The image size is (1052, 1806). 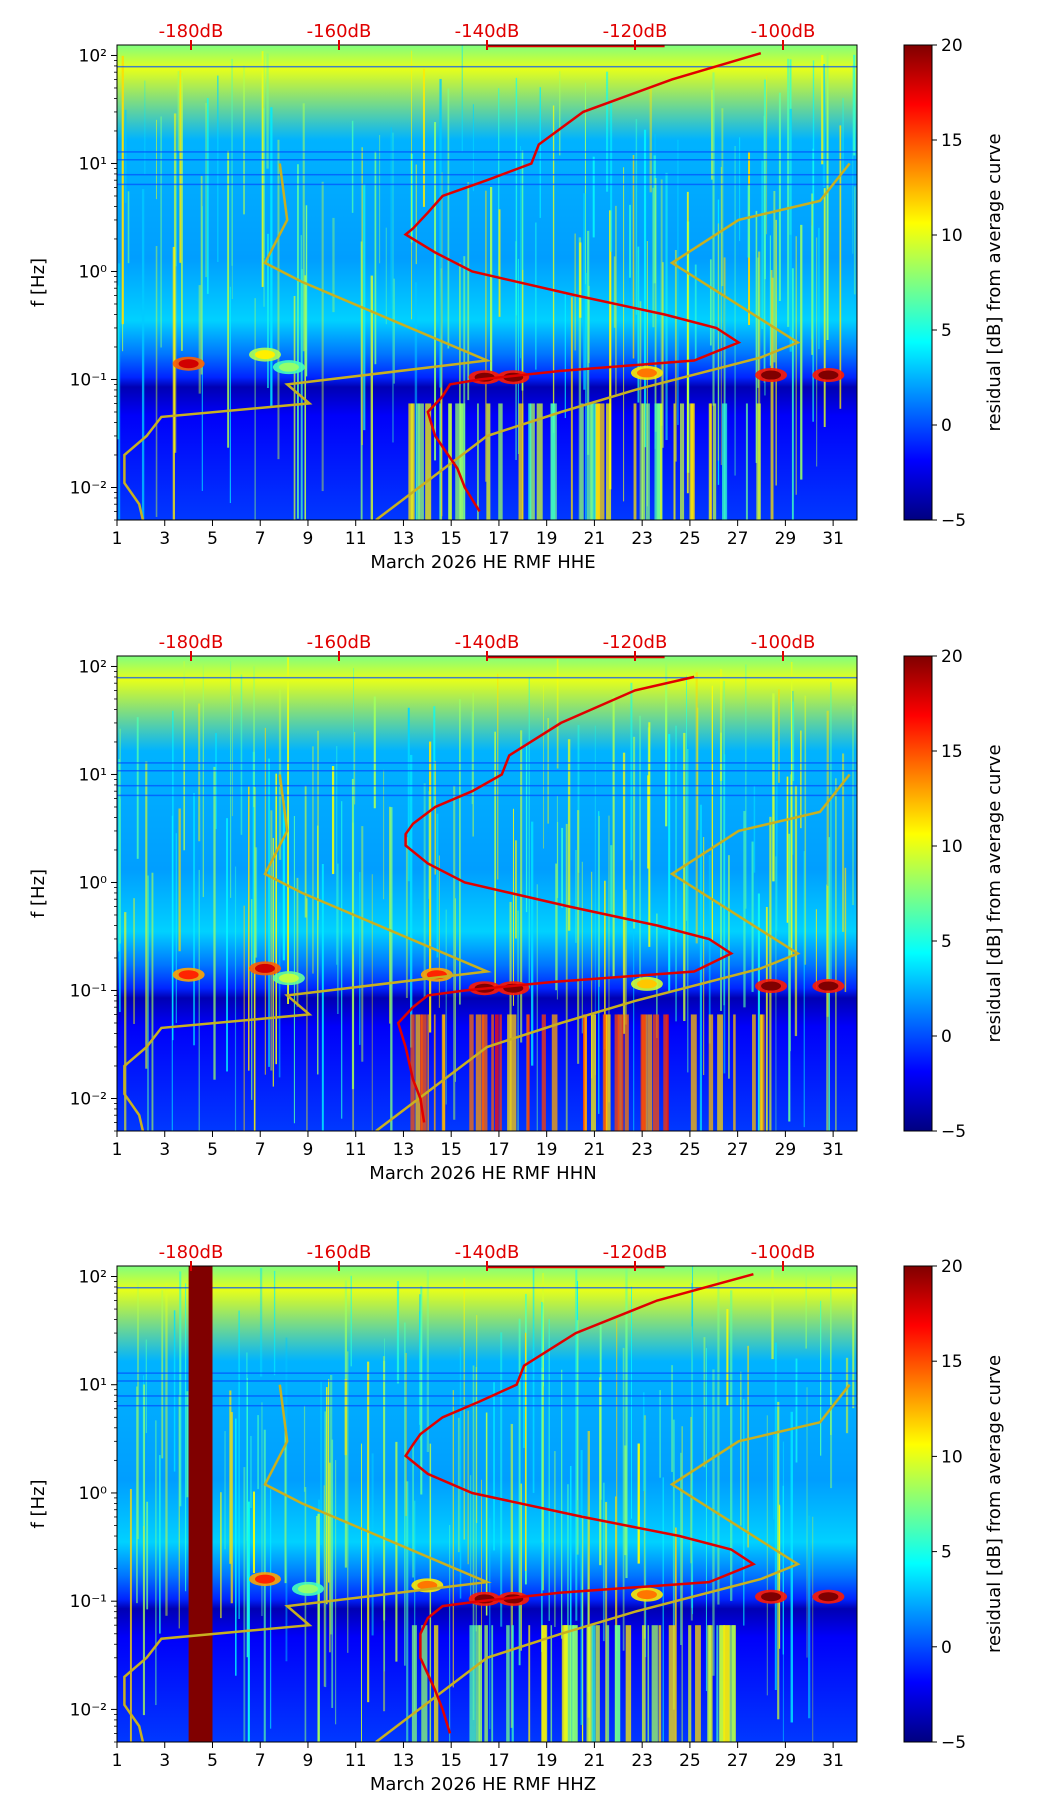 I want to click on heatmap-spectral-line, so click(x=487, y=1405).